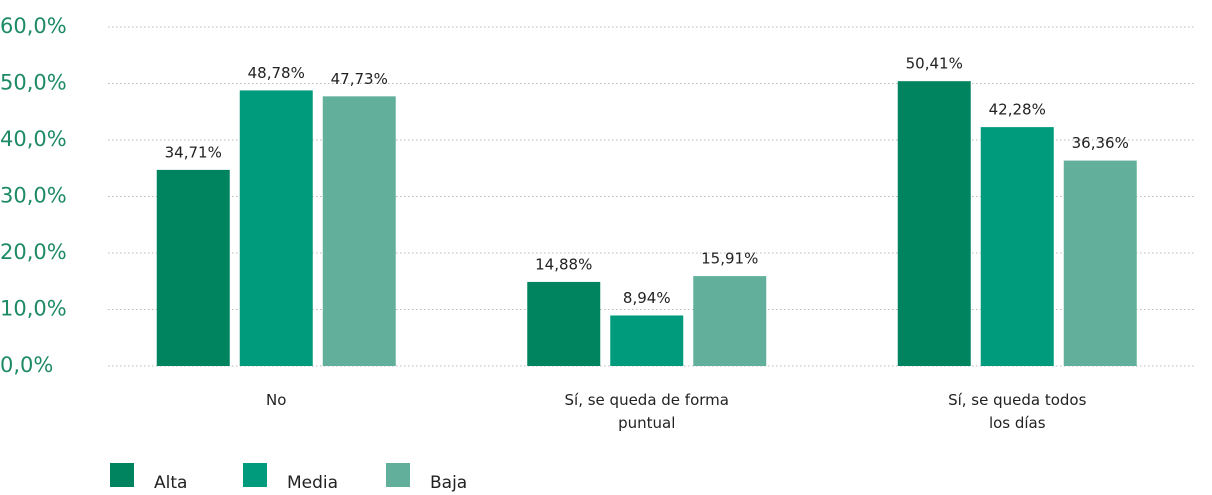  Describe the element at coordinates (33, 139) in the screenshot. I see `y-tick-label: 40,0%` at that location.